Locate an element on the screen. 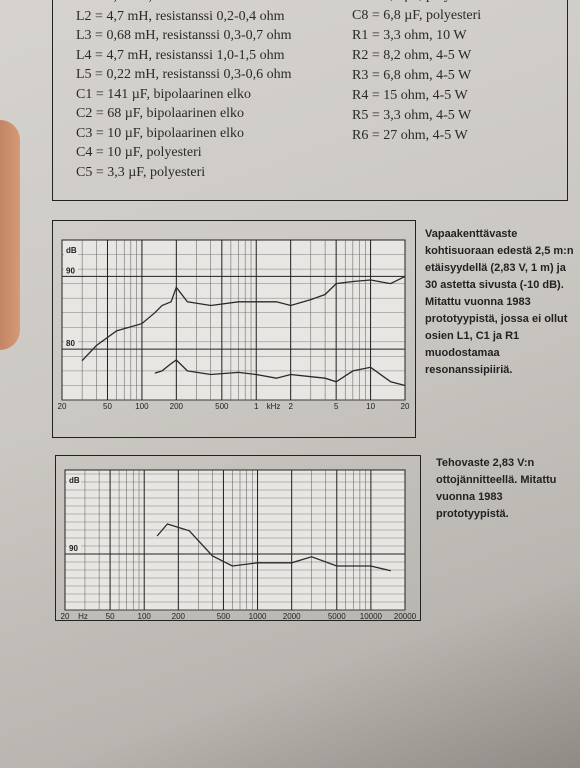 The height and width of the screenshot is (768, 580). part-line: C2 = 68 µF, bipolaarinen elko is located at coordinates (160, 113).